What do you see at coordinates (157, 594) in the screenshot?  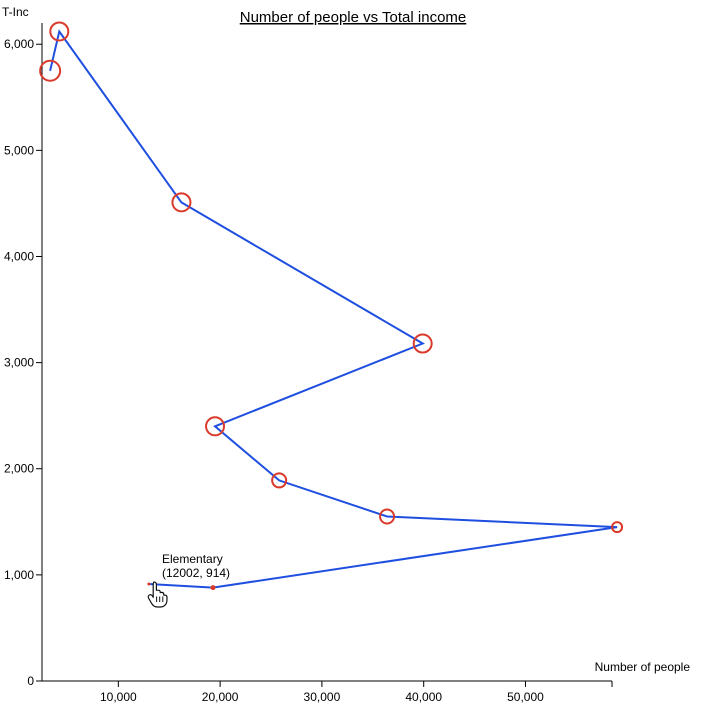 I see `hand-pointer-icon` at bounding box center [157, 594].